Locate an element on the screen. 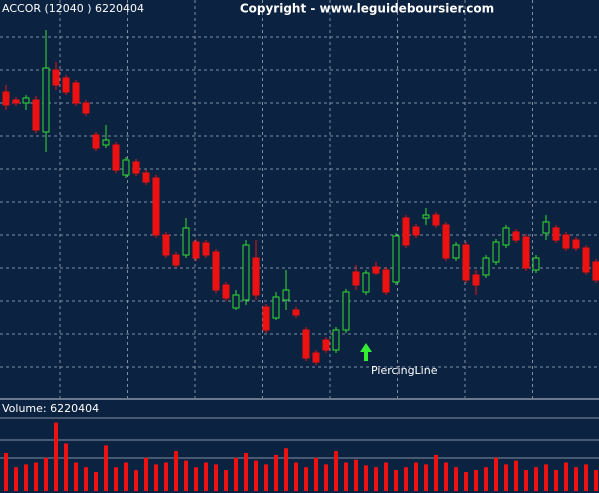 The image size is (599, 493). volume-label: Volume: 6220404 is located at coordinates (50, 408).